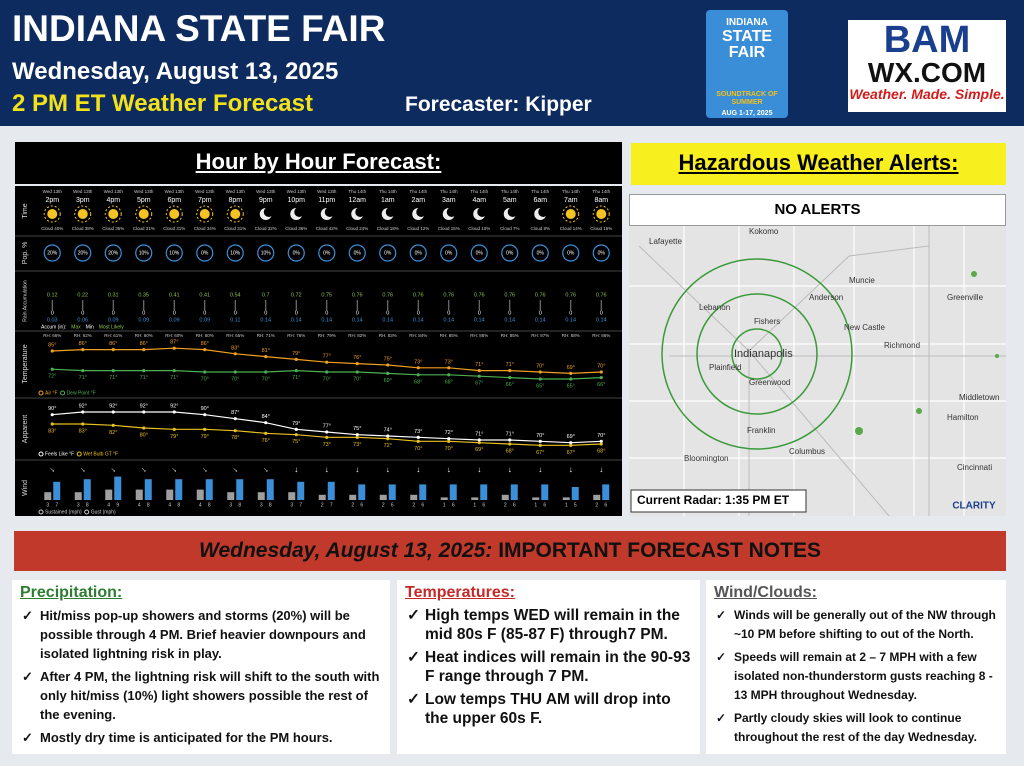  Describe the element at coordinates (174, 378) in the screenshot. I see `dew-label: 71°` at that location.